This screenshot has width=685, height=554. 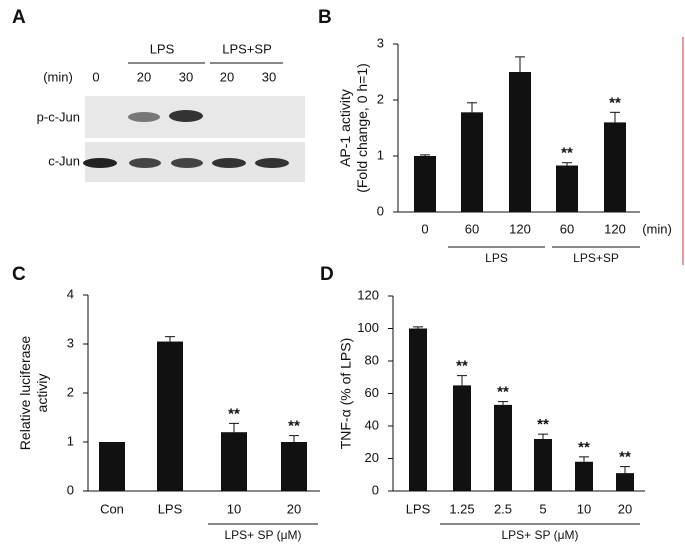 I want to click on y-tick-label: 80, so click(x=372, y=359).